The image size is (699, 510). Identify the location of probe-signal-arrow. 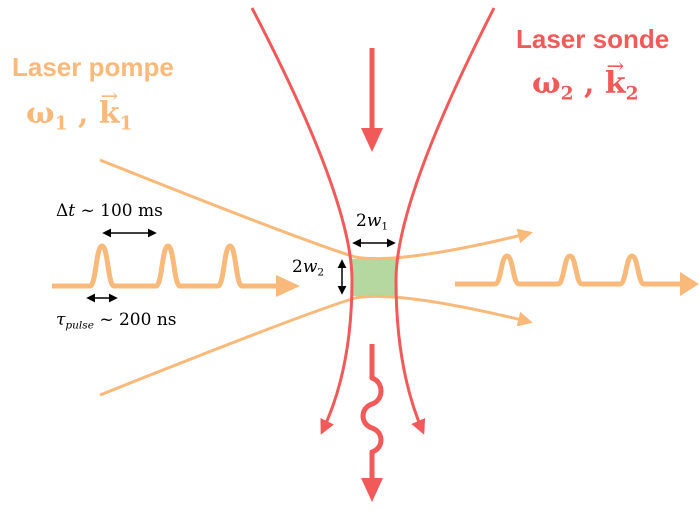
(372, 413).